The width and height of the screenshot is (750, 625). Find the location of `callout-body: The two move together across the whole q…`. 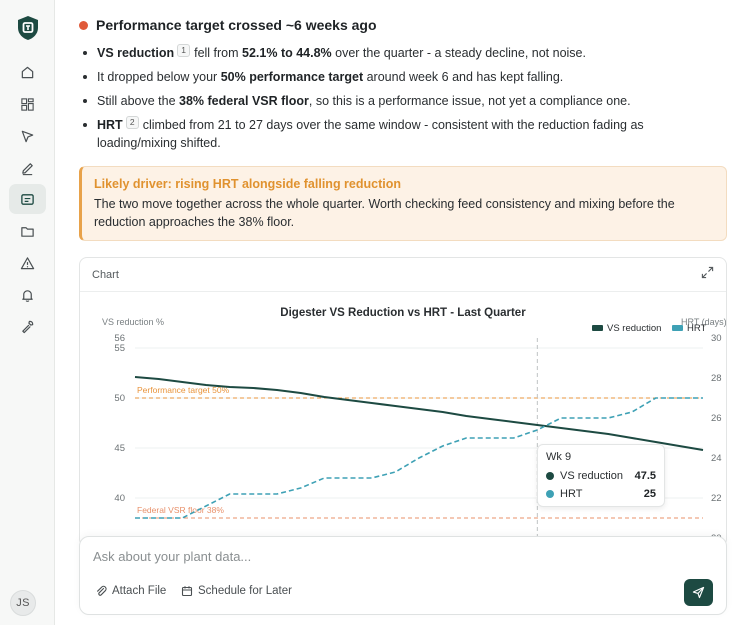

callout-body: The two move together across the whole q… is located at coordinates (384, 213).